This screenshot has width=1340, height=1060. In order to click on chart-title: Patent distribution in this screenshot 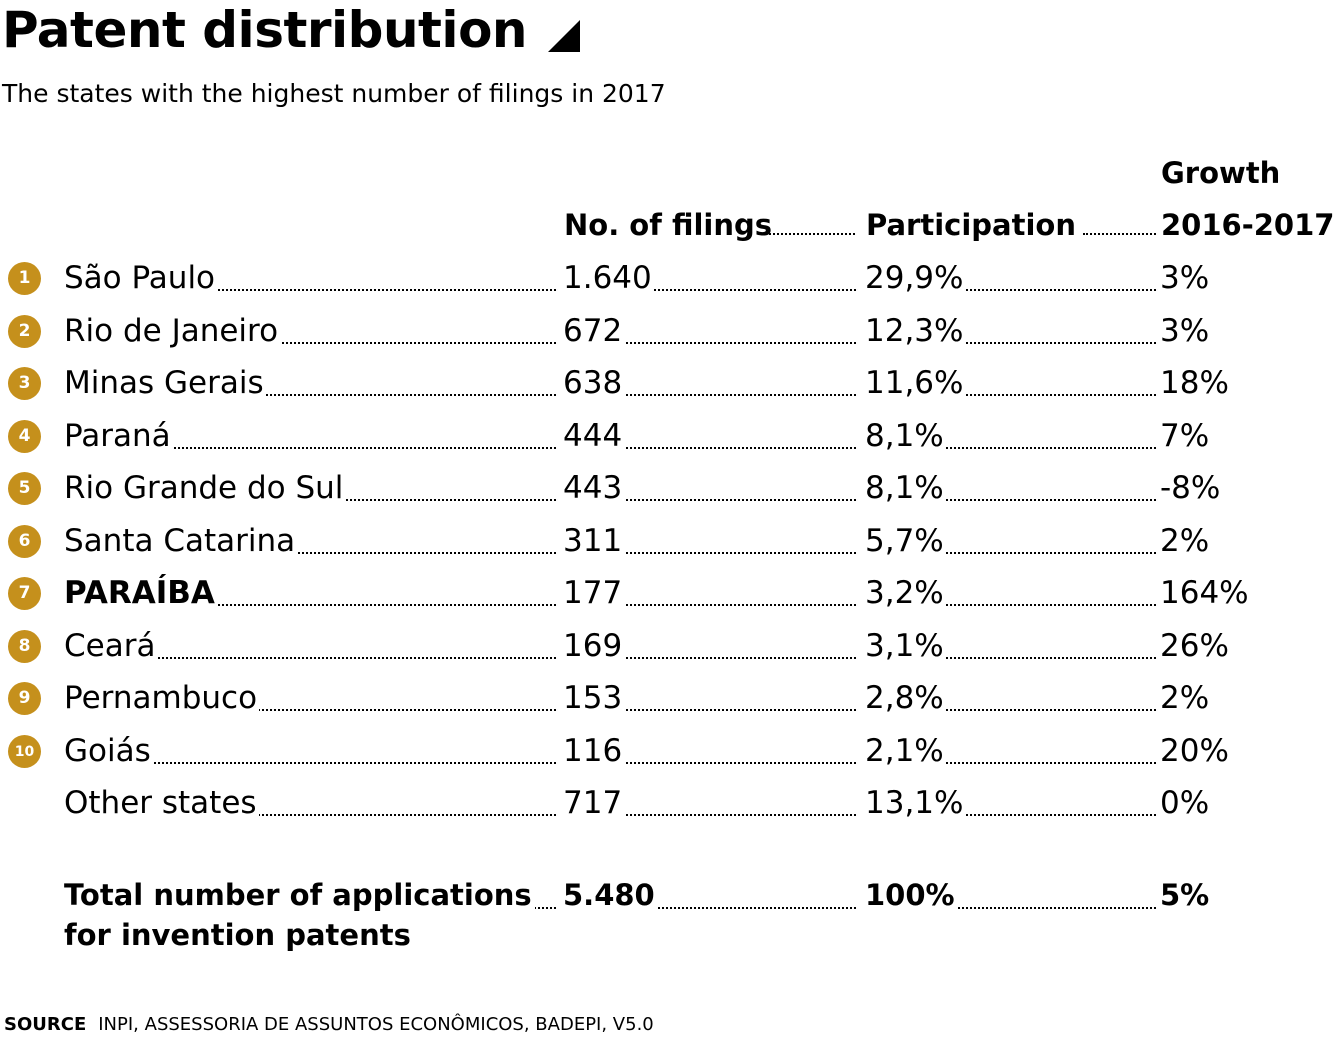, I will do `click(265, 30)`.